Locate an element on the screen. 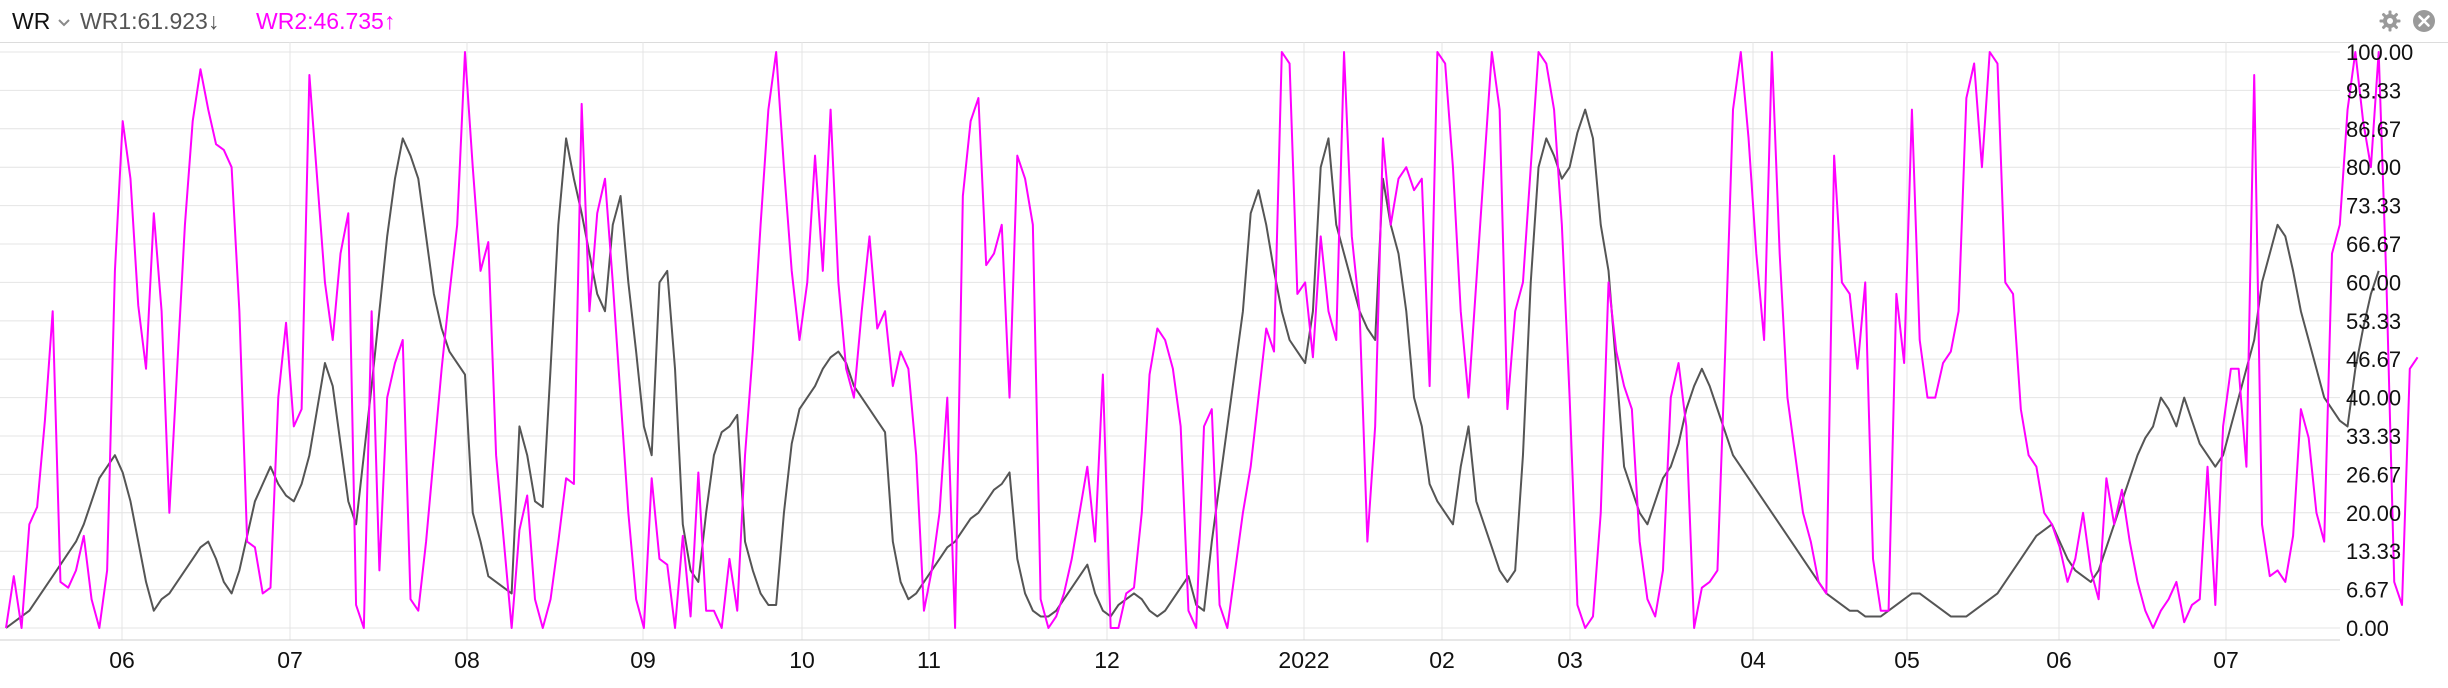 The width and height of the screenshot is (2448, 688). y-tick-label: 20.00 is located at coordinates (2373, 513).